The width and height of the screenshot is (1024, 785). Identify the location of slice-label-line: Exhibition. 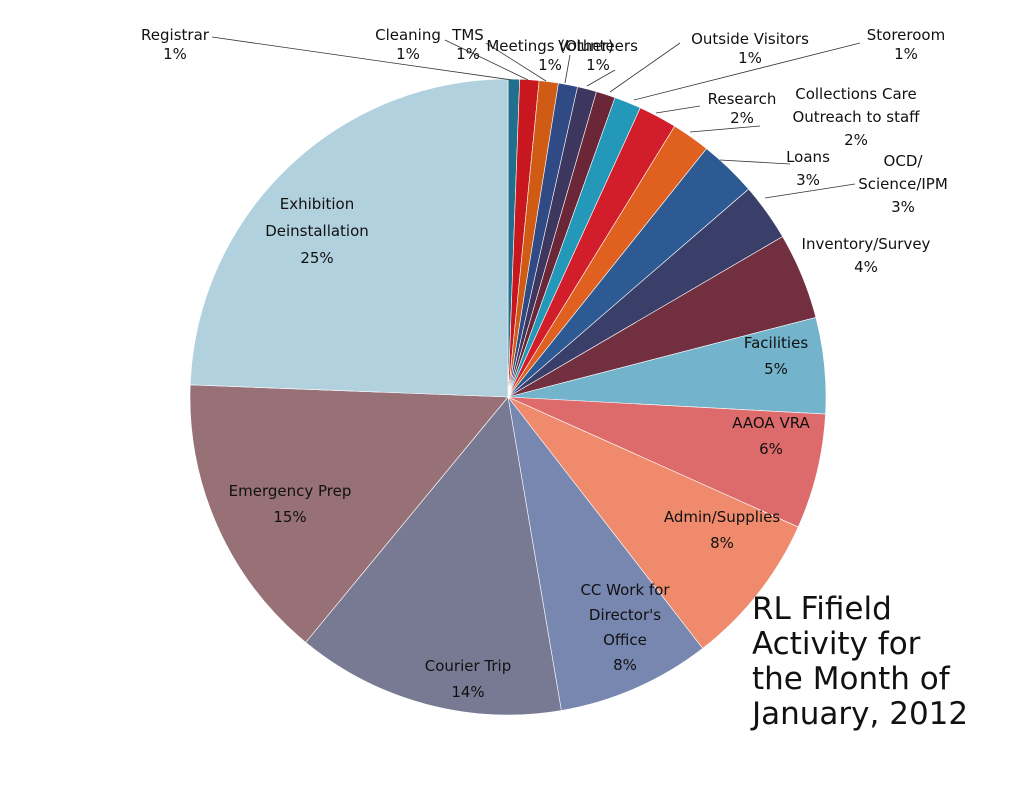
(317, 204).